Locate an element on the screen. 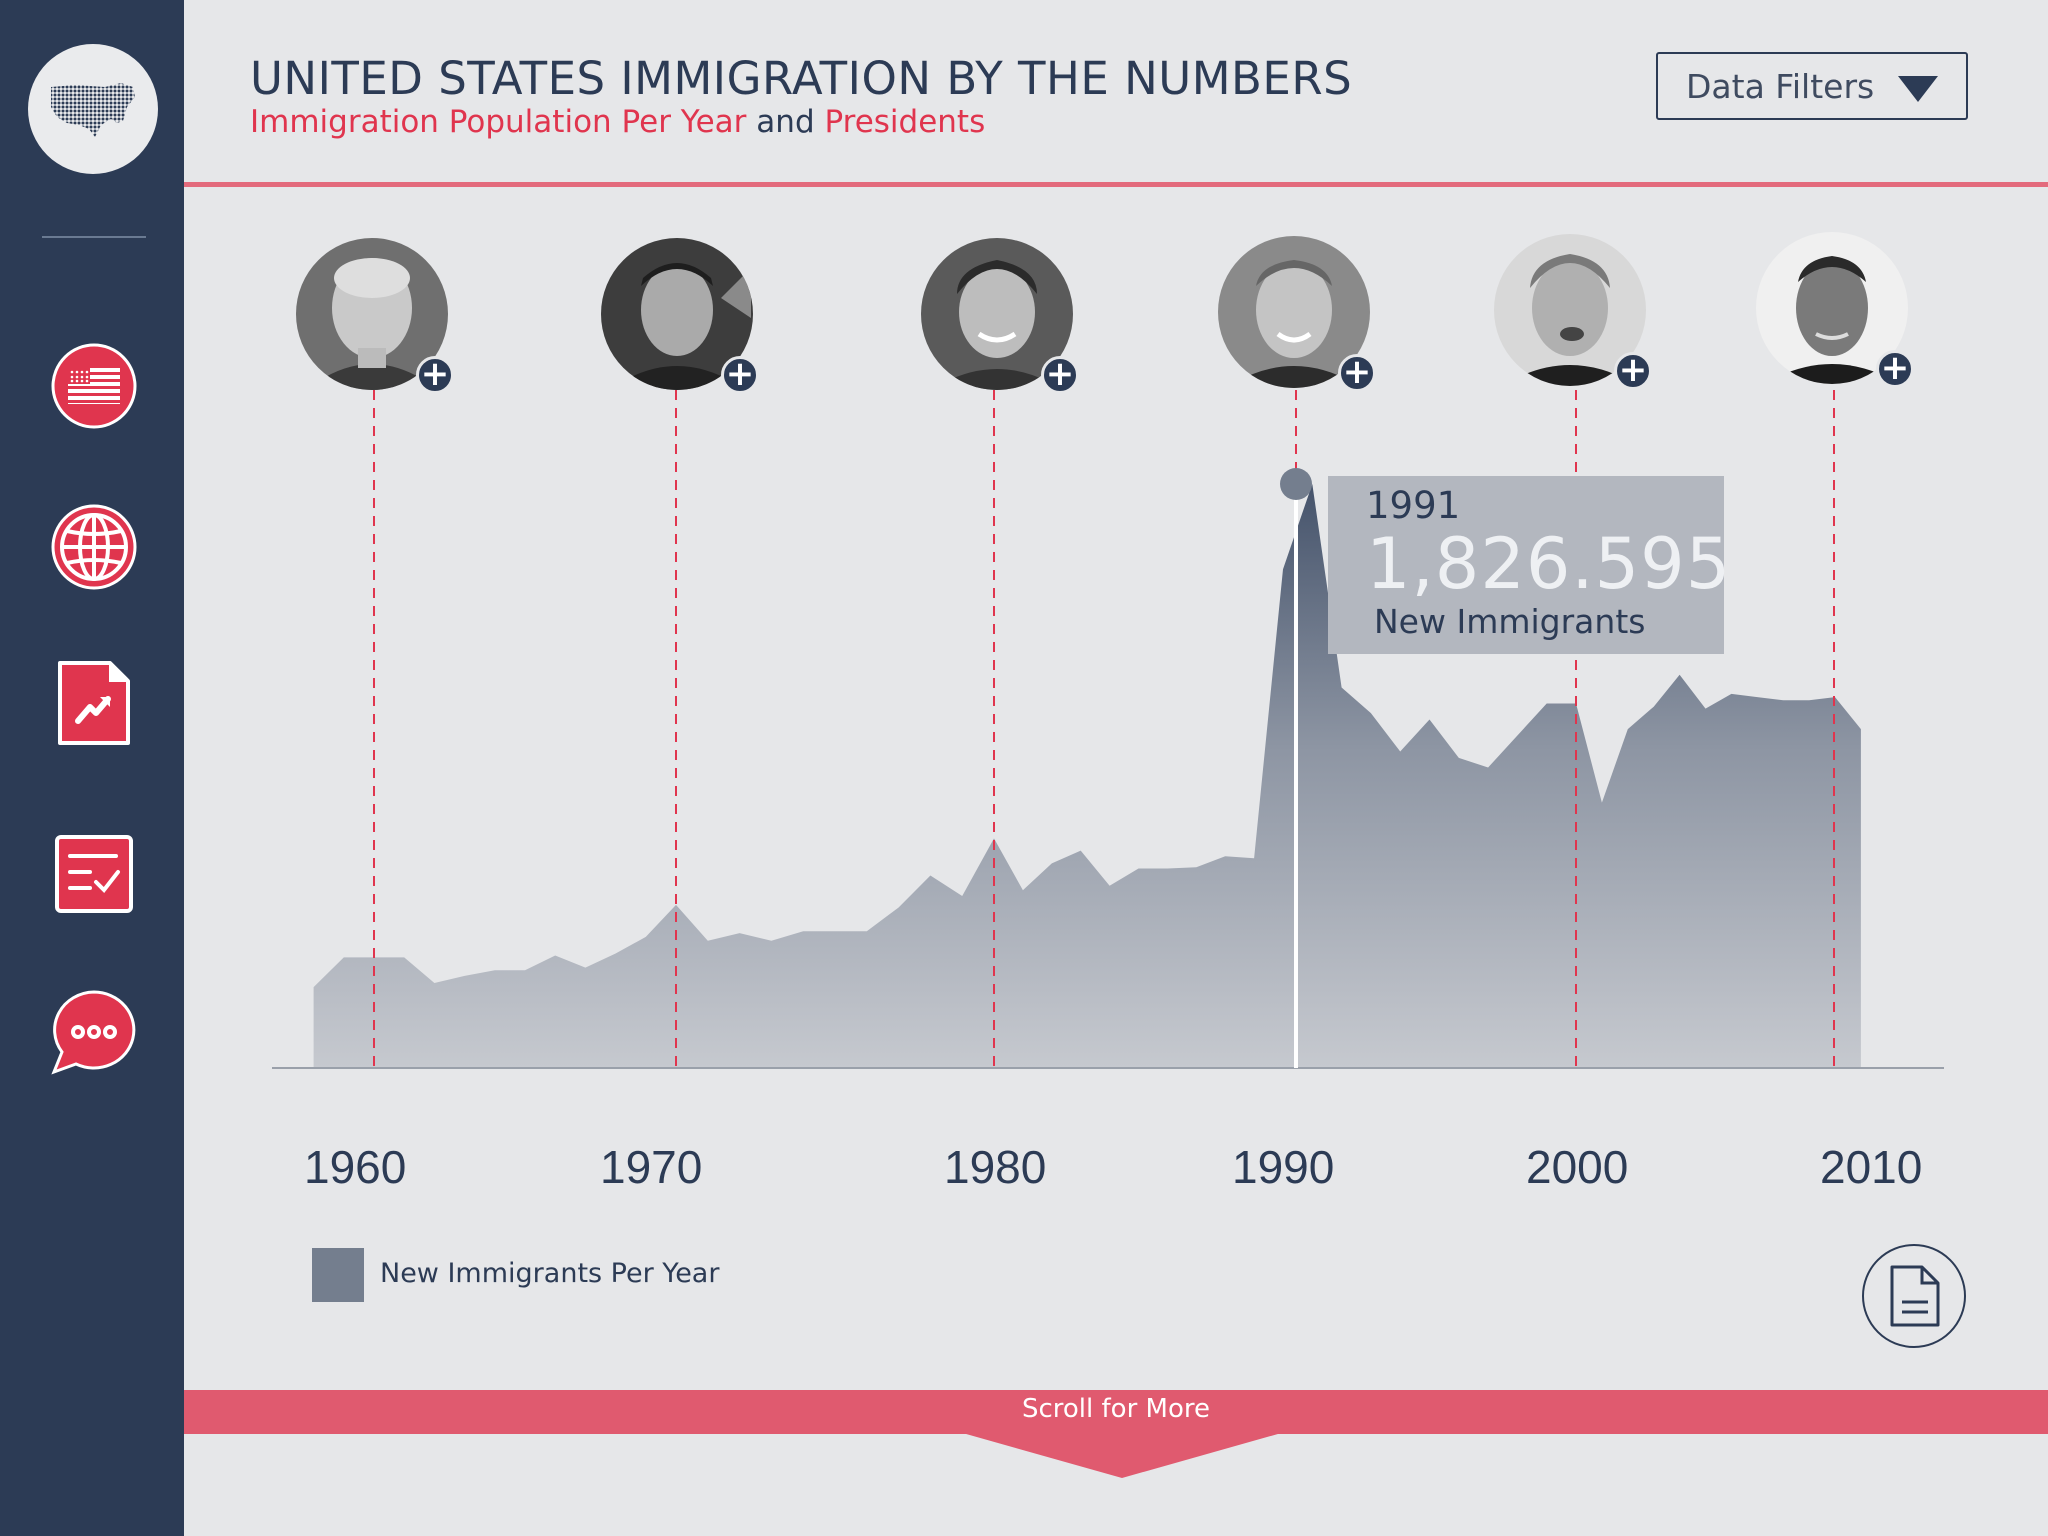  president-4: + is located at coordinates (1297, 314).